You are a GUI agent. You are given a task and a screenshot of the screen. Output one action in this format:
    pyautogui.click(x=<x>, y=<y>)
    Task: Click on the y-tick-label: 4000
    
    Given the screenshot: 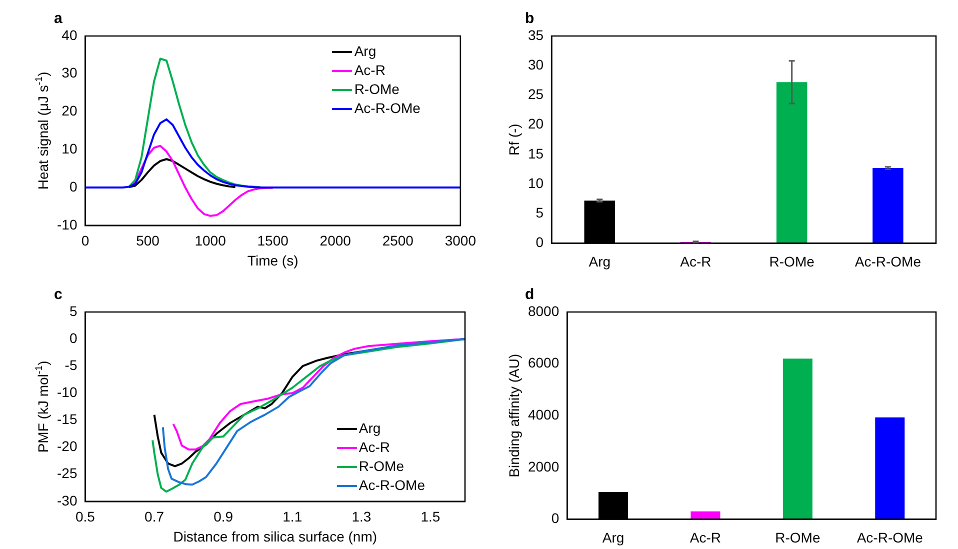 What is the action you would take?
    pyautogui.click(x=544, y=414)
    